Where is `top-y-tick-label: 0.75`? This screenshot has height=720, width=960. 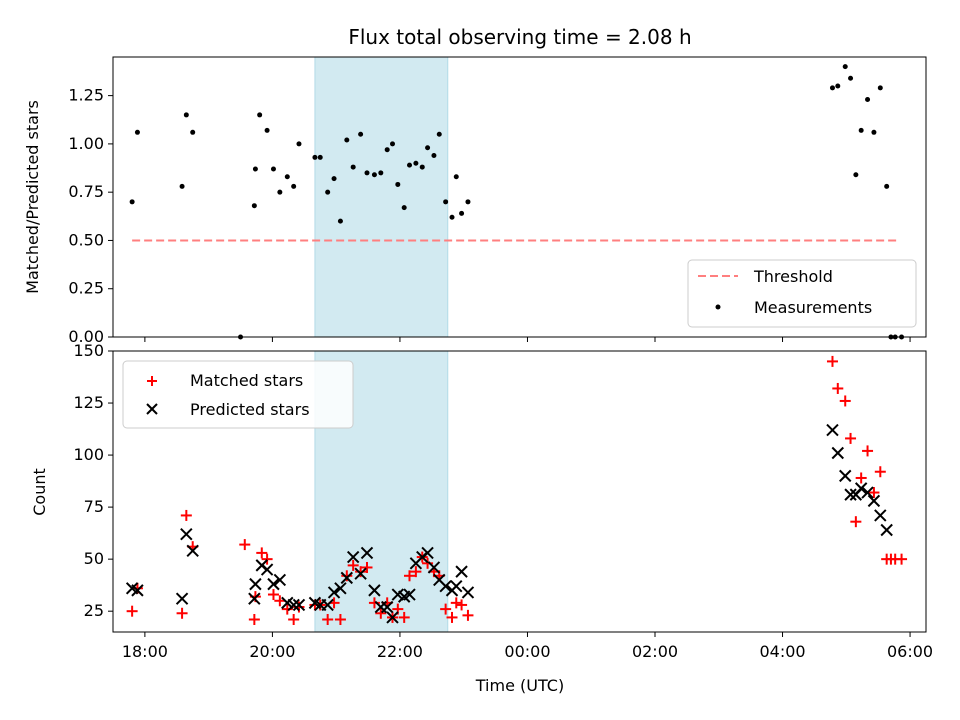
top-y-tick-label: 0.75 is located at coordinates (86, 191).